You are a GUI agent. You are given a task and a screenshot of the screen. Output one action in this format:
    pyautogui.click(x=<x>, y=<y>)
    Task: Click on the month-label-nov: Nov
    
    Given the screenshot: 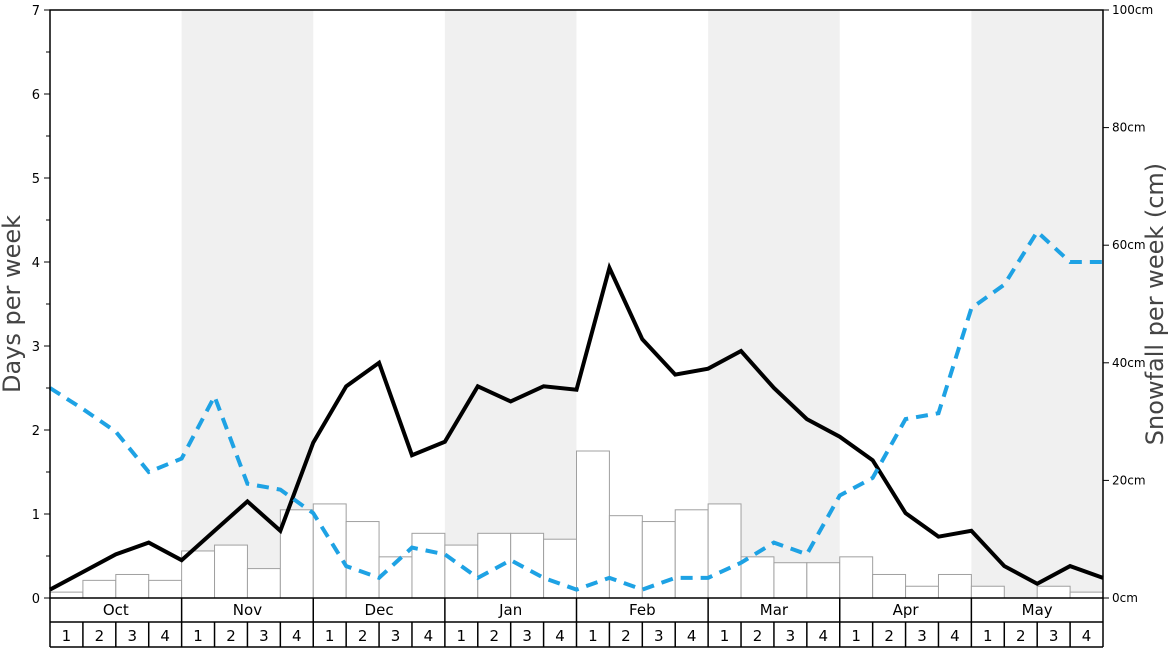 What is the action you would take?
    pyautogui.click(x=247, y=610)
    